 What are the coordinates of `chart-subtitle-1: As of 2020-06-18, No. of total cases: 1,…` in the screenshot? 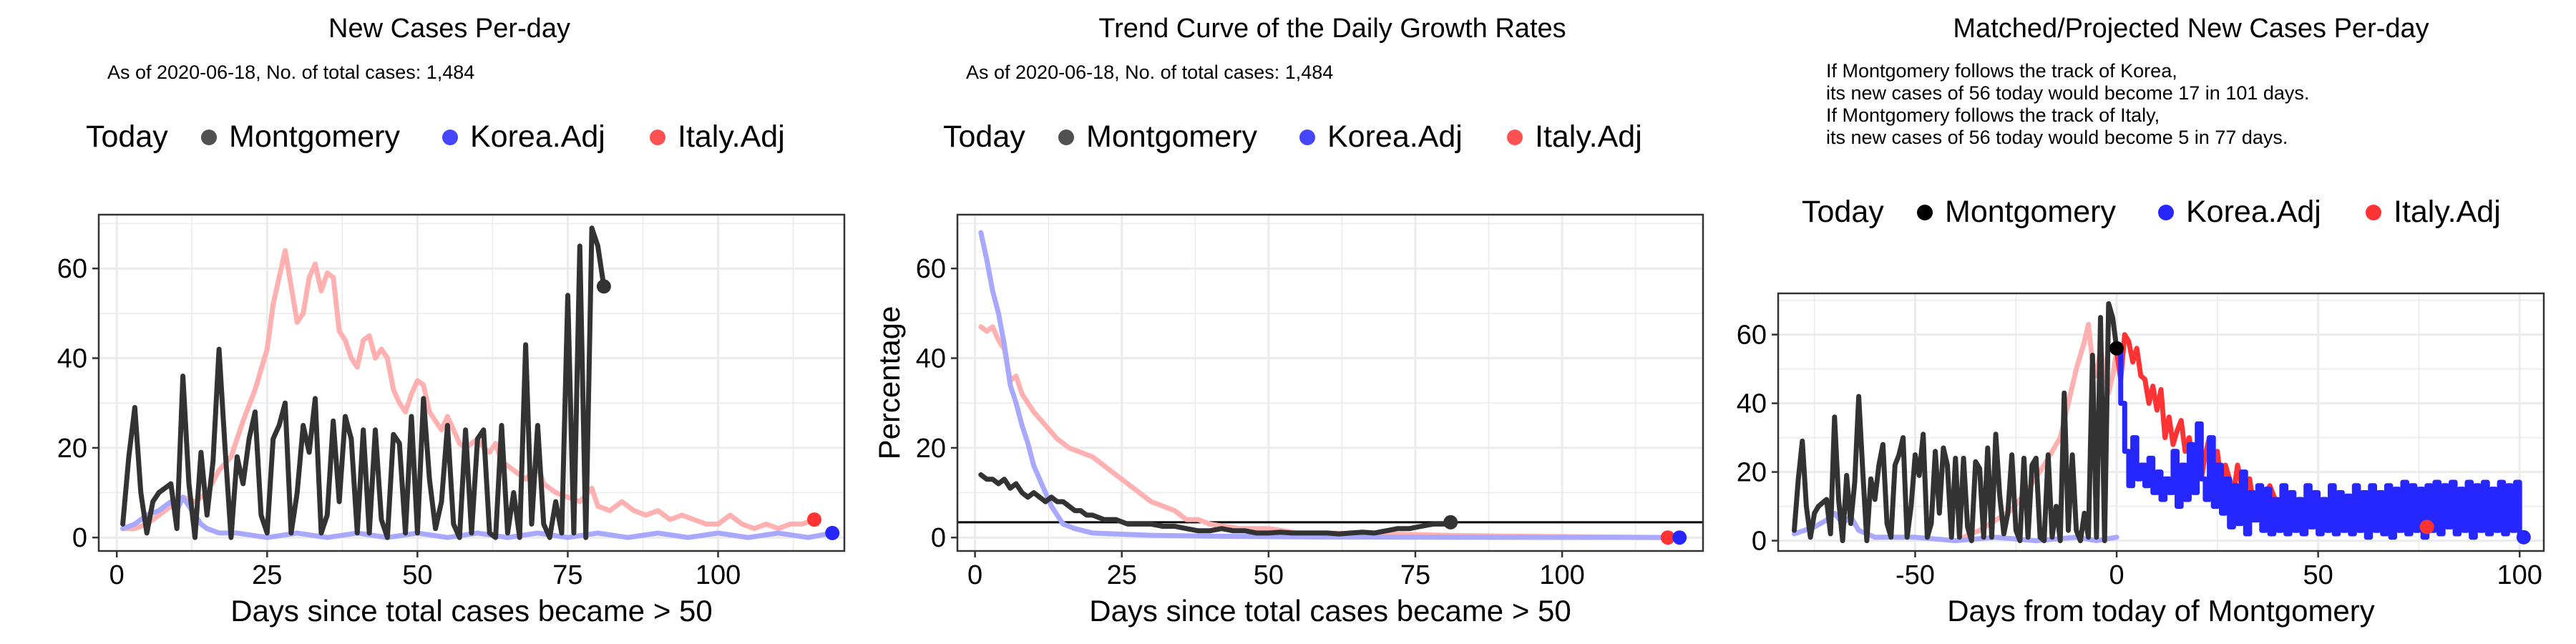 It's located at (290, 72).